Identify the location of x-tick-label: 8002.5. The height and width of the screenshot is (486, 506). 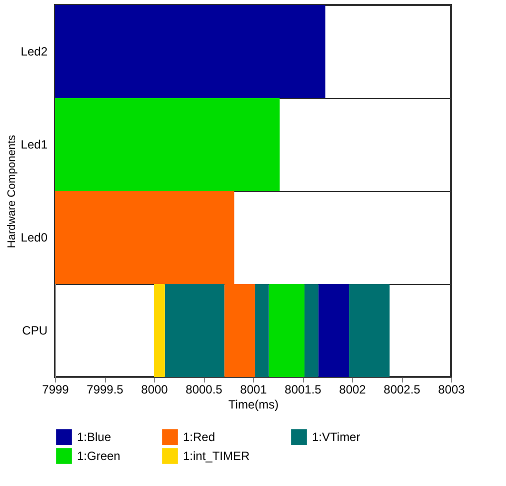
(402, 389).